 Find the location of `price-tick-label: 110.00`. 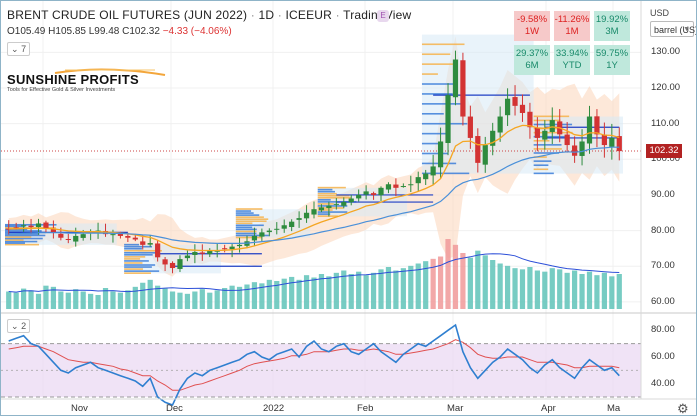

price-tick-label: 110.00 is located at coordinates (665, 123).